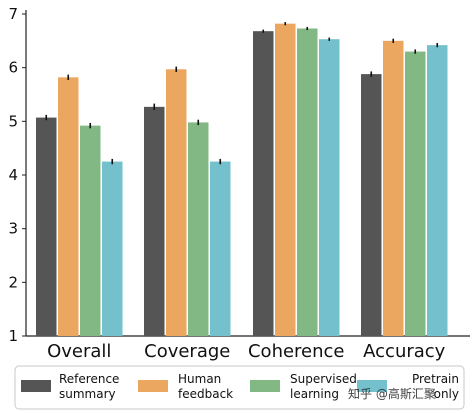  Describe the element at coordinates (13, 282) in the screenshot. I see `y-tick-label: 2` at that location.